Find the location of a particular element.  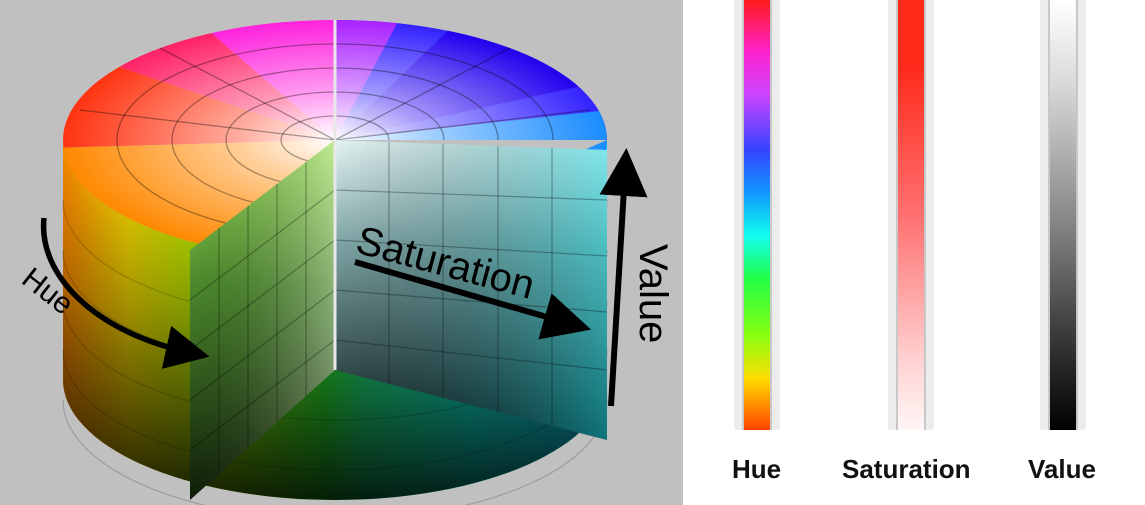

value-arrow is located at coordinates (623, 277).